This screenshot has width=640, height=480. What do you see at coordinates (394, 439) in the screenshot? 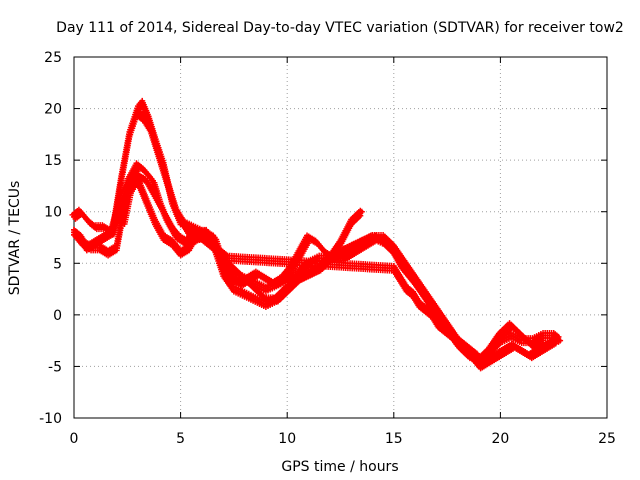
I see `x-tick-label: 15` at bounding box center [394, 439].